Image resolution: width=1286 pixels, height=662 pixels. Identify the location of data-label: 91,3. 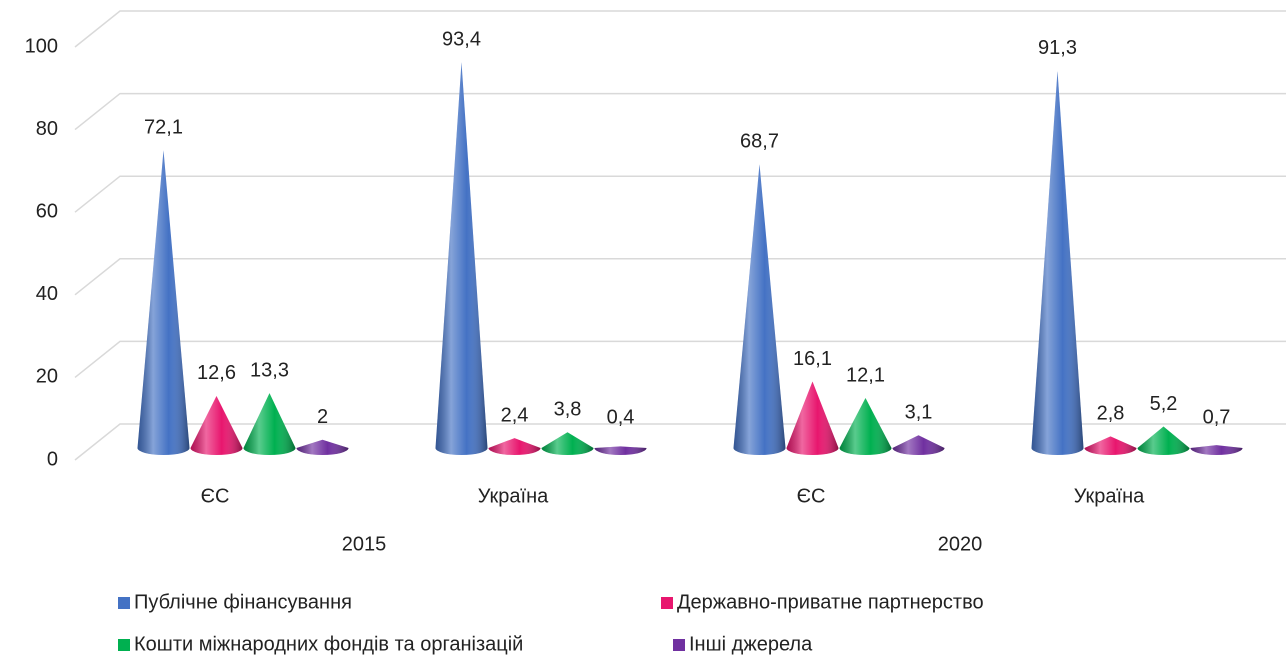
(1057, 48).